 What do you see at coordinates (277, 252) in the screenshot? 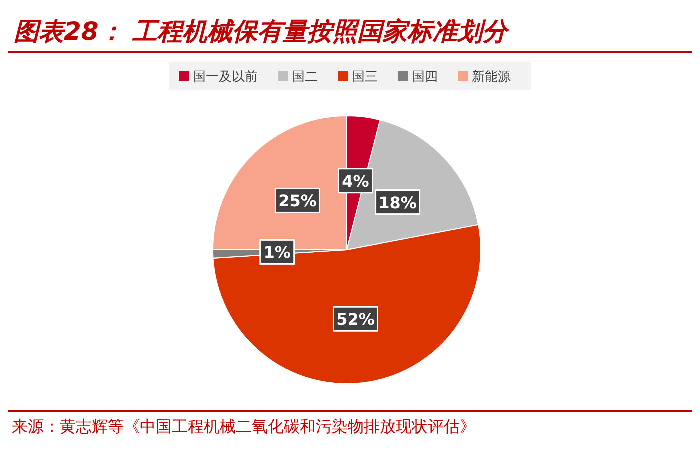
I see `data-label: 1%` at bounding box center [277, 252].